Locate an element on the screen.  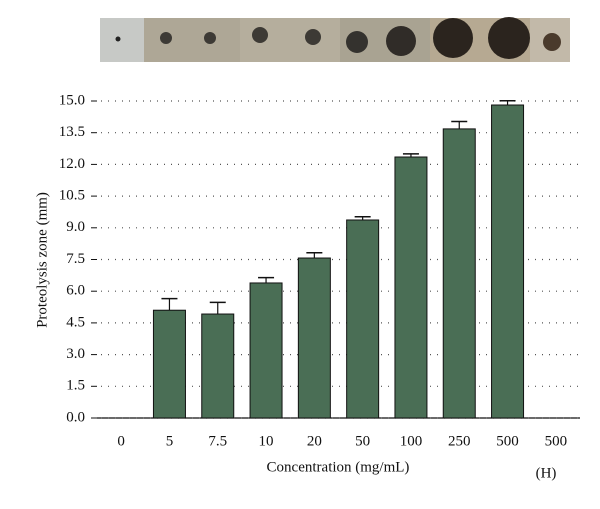
x-tick-label: 5 is located at coordinates (170, 441).